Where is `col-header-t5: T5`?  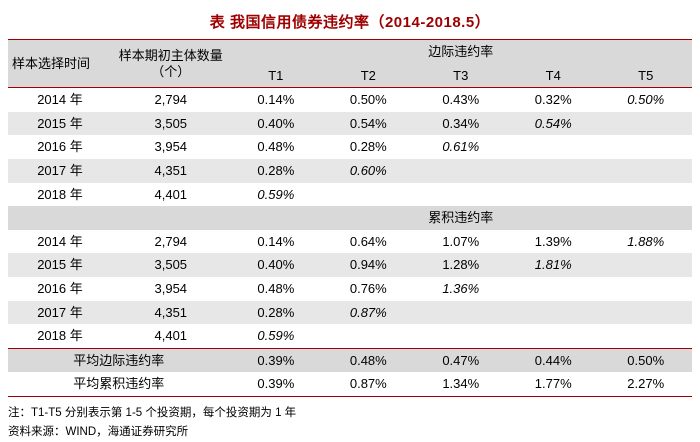 col-header-t5: T5 is located at coordinates (645, 76).